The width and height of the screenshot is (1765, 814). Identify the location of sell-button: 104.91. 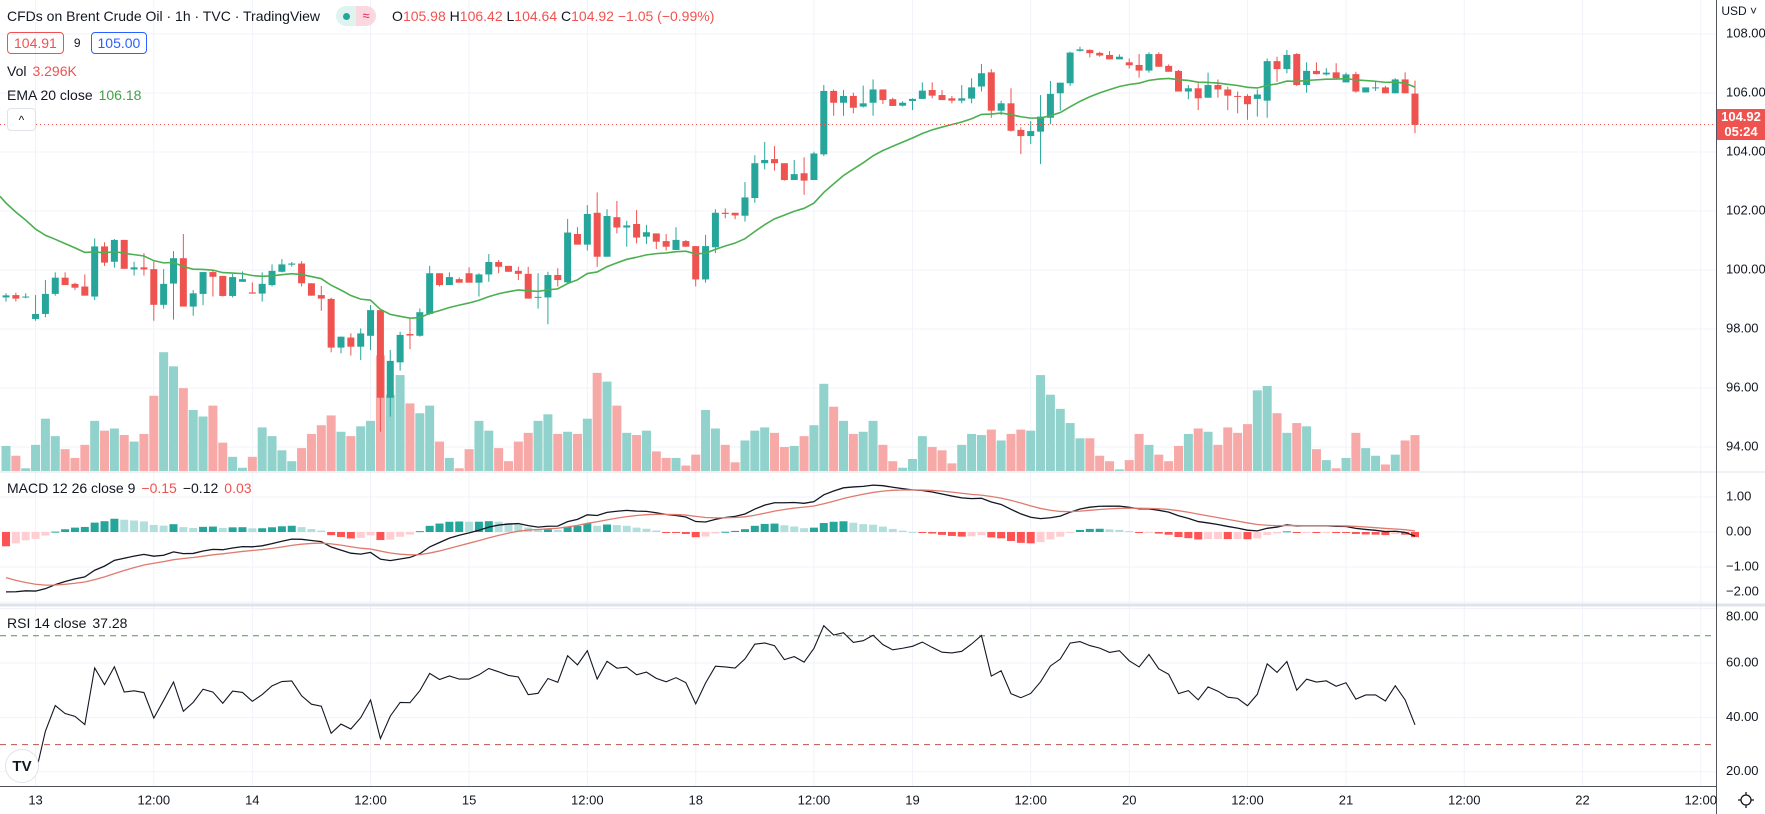
(35, 43).